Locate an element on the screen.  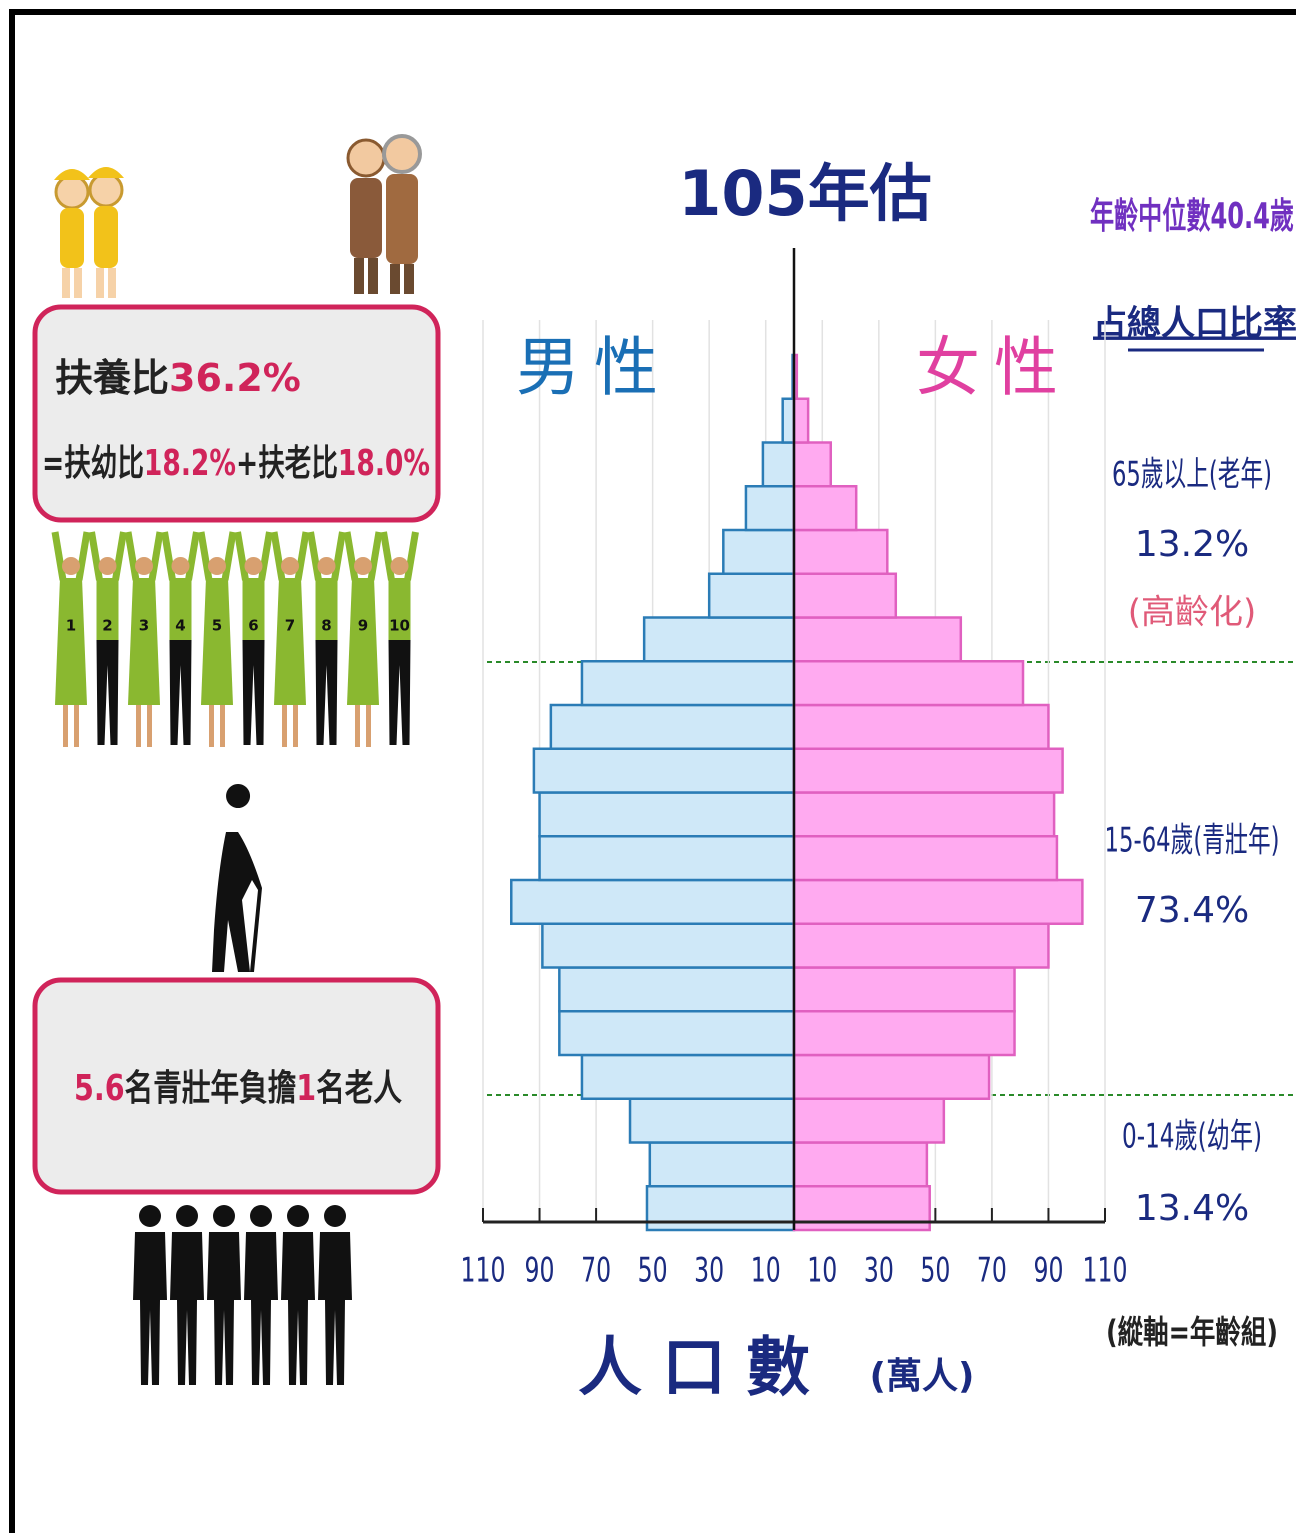
person: 7 is located at coordinates (290, 639).